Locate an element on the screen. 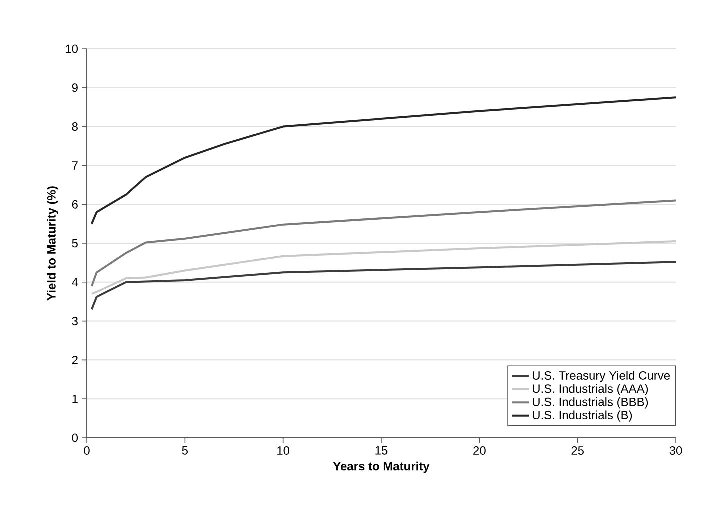 The image size is (701, 519). legend-label: U.S. Treasury Yield Curve is located at coordinates (601, 376).